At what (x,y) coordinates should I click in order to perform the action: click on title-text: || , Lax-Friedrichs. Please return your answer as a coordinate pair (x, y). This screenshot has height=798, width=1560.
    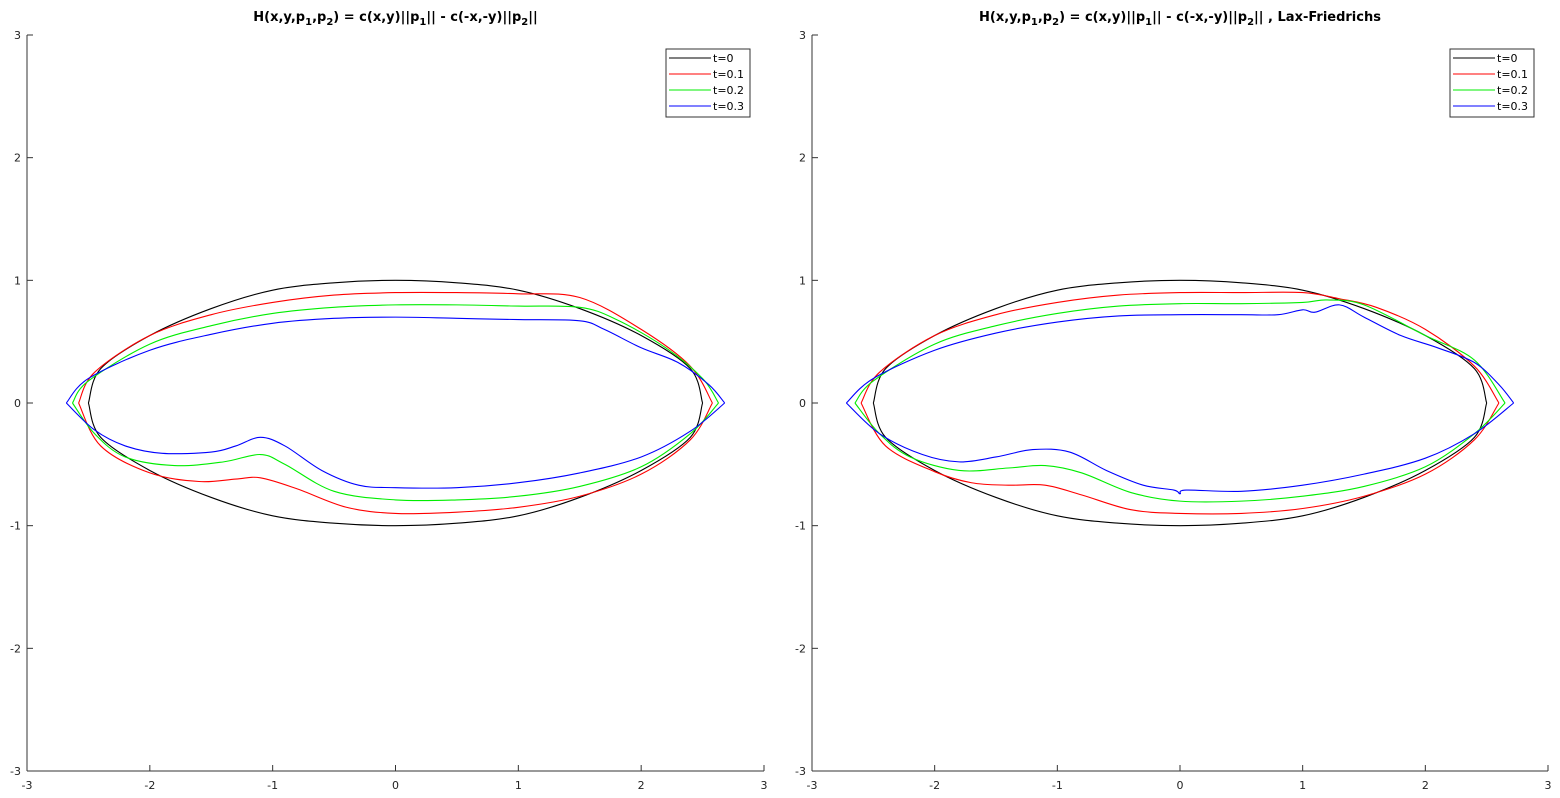
    Looking at the image, I should click on (1317, 17).